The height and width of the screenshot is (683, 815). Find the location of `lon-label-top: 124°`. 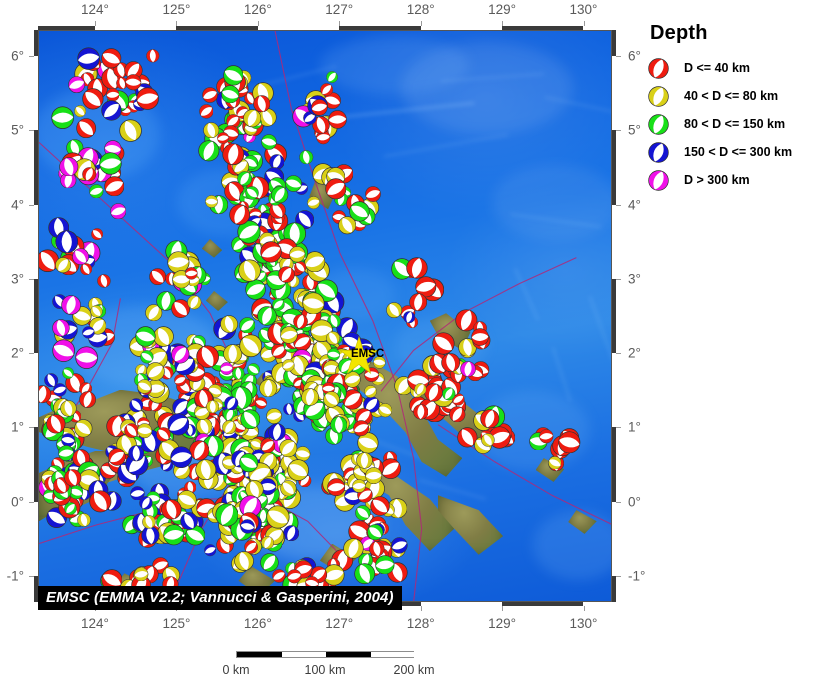

lon-label-top: 124° is located at coordinates (95, 9).